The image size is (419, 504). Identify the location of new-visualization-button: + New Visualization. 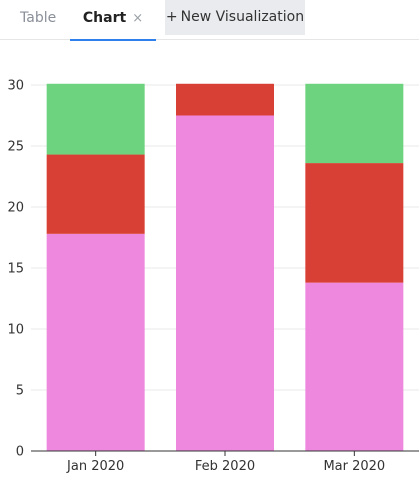
(235, 17).